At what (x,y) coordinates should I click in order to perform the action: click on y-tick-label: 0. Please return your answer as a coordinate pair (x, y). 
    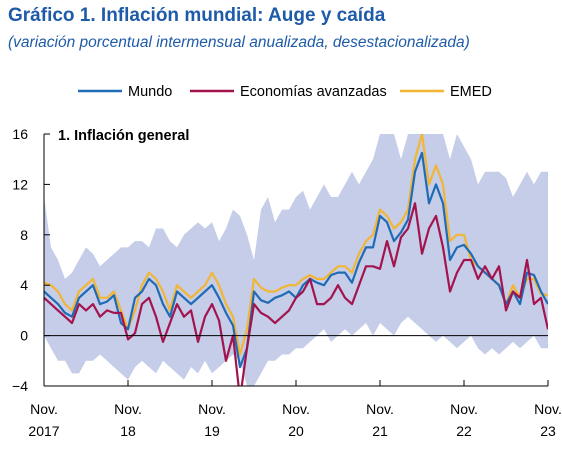
    Looking at the image, I should click on (24, 336).